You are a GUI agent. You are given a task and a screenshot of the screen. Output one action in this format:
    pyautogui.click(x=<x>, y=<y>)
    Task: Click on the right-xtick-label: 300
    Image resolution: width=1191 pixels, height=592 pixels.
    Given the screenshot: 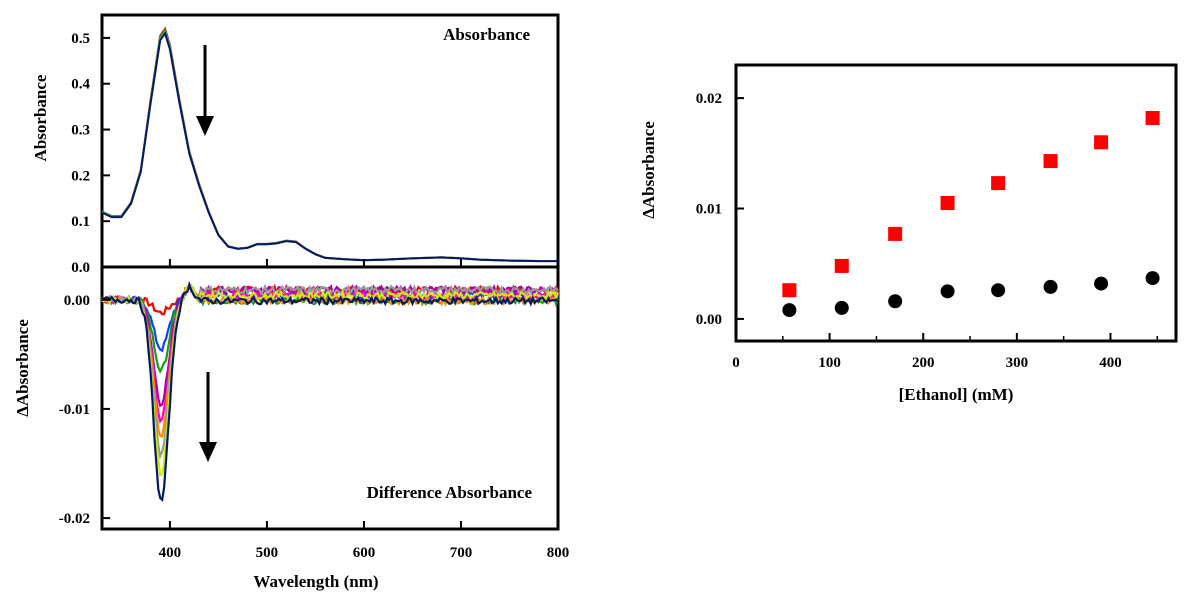 What is the action you would take?
    pyautogui.click(x=1017, y=363)
    